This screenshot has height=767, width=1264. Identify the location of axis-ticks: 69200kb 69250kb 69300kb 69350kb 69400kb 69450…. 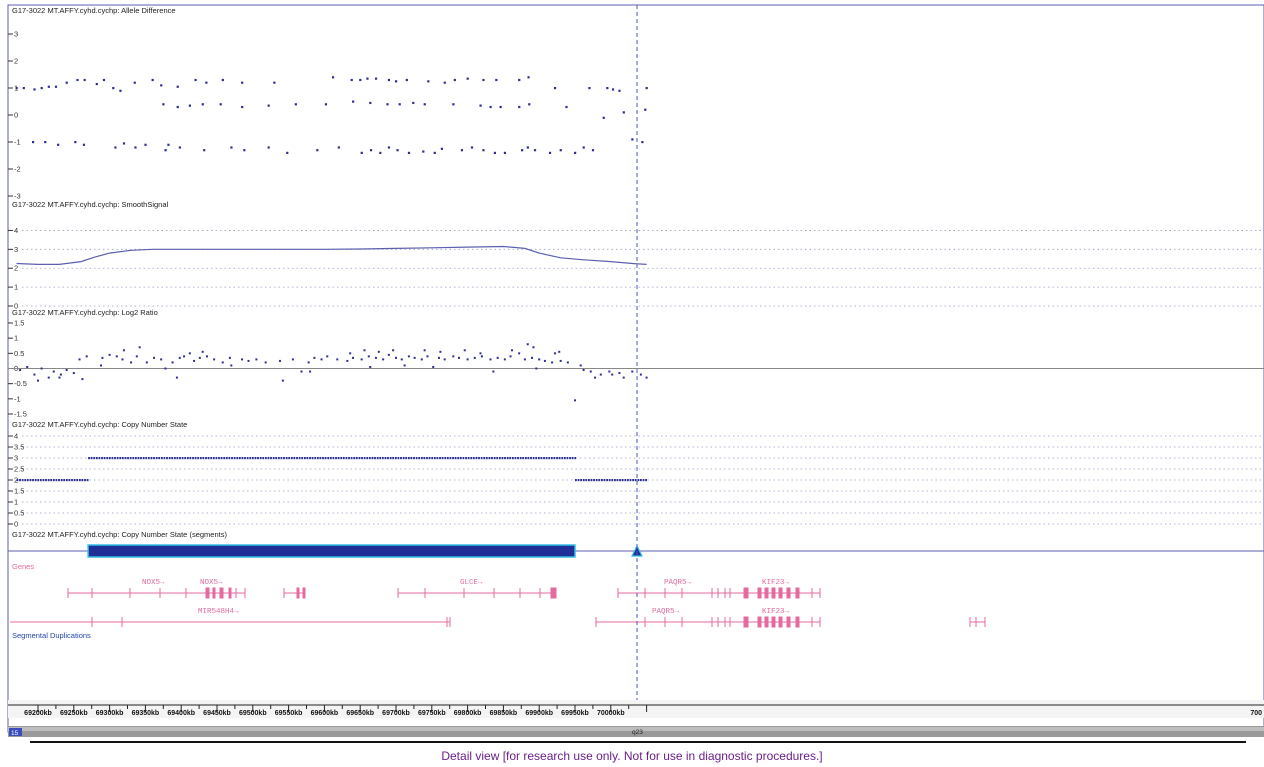
(643, 711).